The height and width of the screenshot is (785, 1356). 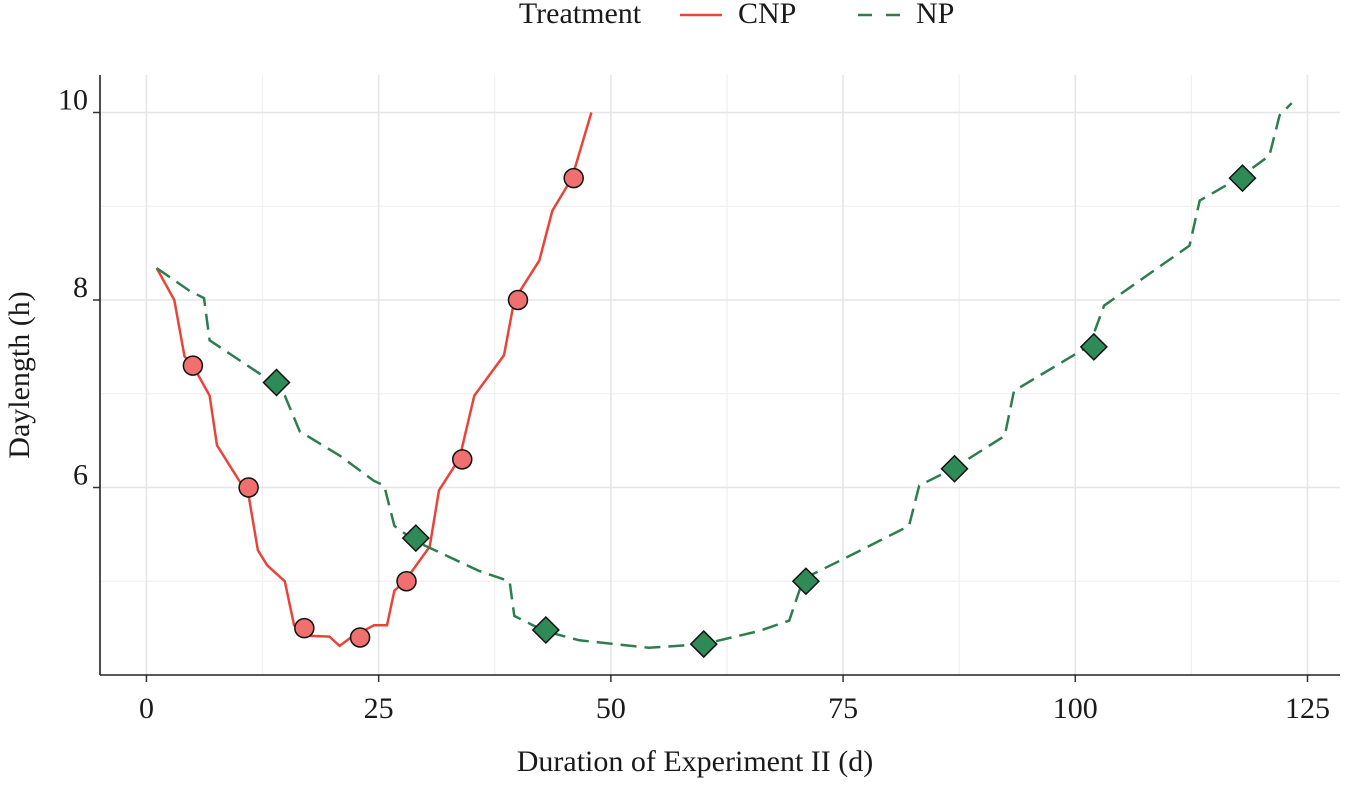 What do you see at coordinates (767, 15) in the screenshot?
I see `legend-label: CNP` at bounding box center [767, 15].